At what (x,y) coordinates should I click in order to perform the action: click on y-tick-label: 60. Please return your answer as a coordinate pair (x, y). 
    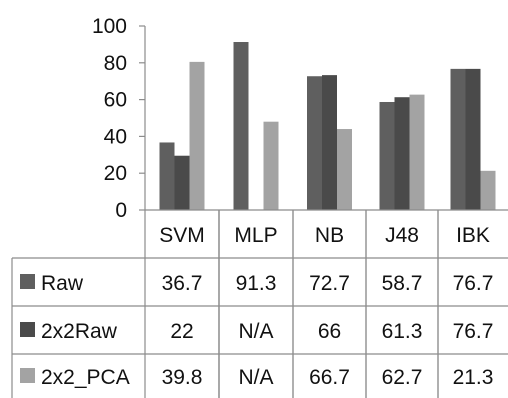
    Looking at the image, I should click on (115, 100).